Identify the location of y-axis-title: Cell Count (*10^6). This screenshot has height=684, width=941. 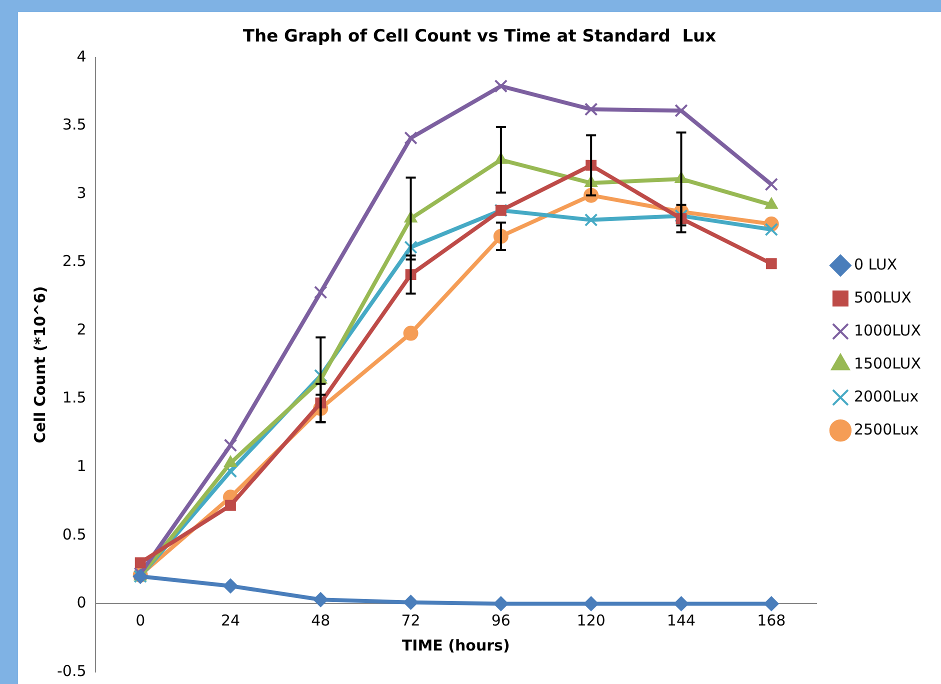
(39, 365).